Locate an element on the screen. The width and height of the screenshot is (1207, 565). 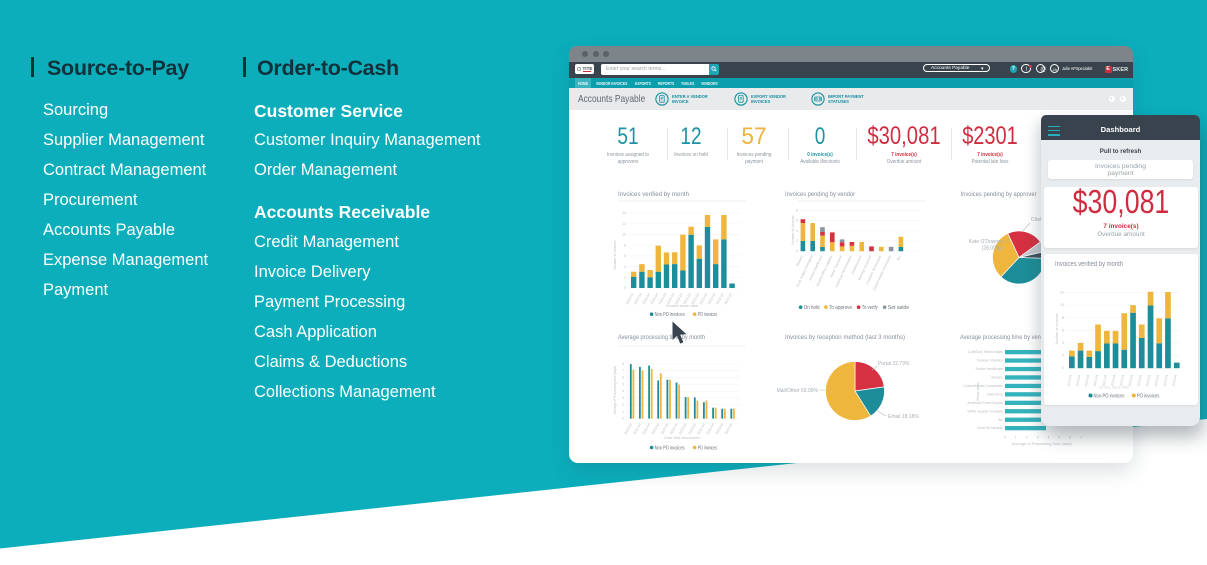
svg-text:Average processing time by mon: Average processing time by month is located at coordinates (661, 337).